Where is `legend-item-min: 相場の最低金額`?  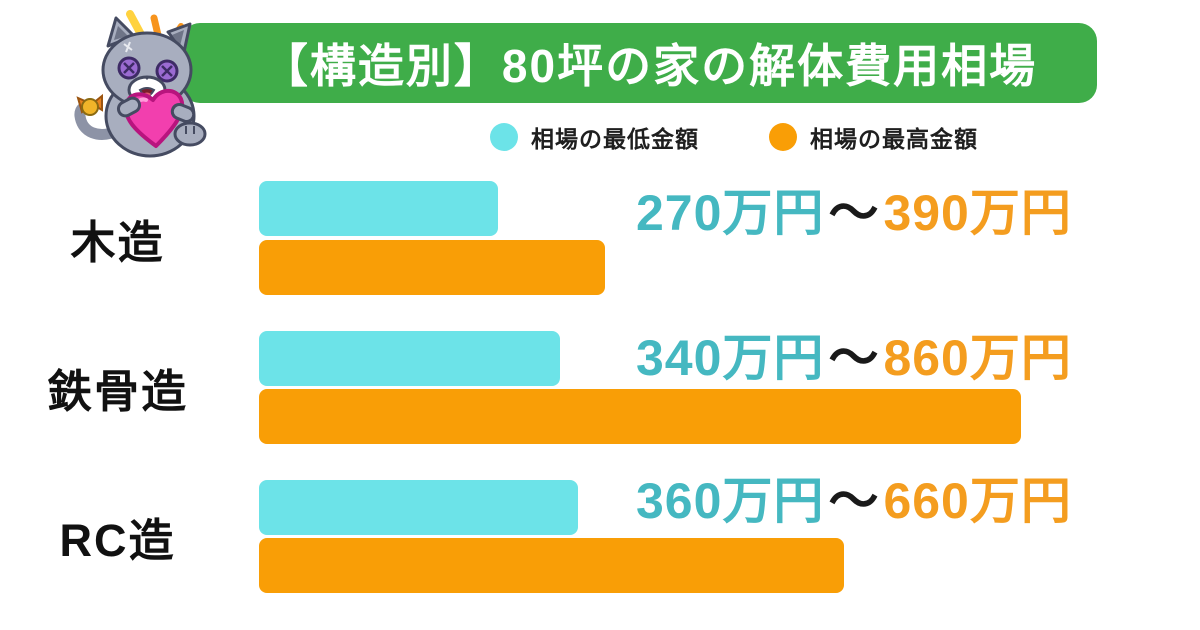 legend-item-min: 相場の最低金額 is located at coordinates (594, 137).